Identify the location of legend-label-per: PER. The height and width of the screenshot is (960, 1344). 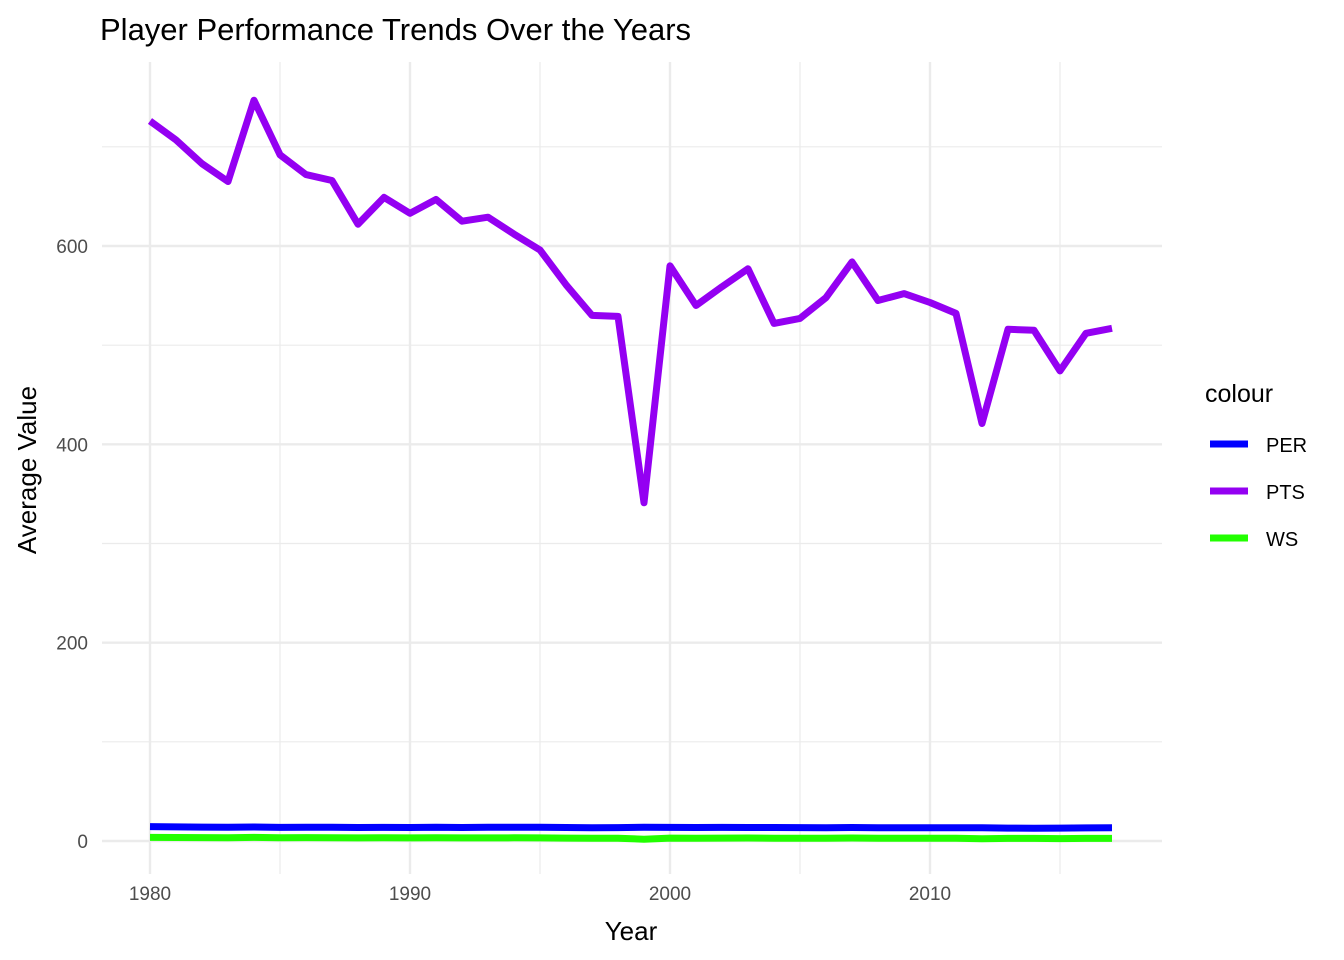
(1286, 446).